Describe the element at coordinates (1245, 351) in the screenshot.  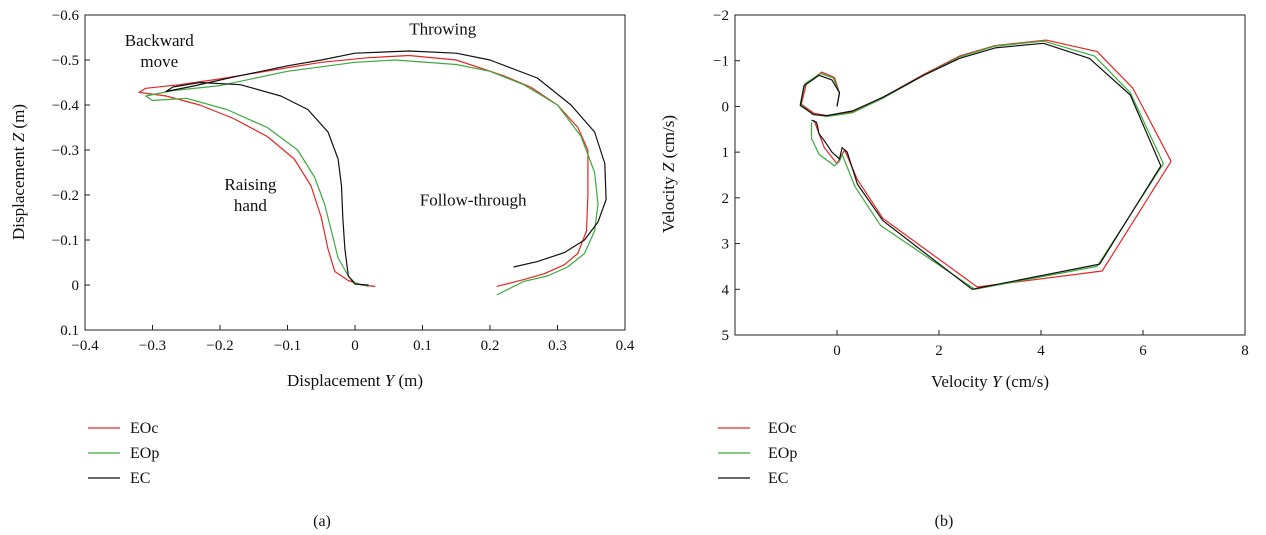
I see `panel-b-x-tick-label: 8` at that location.